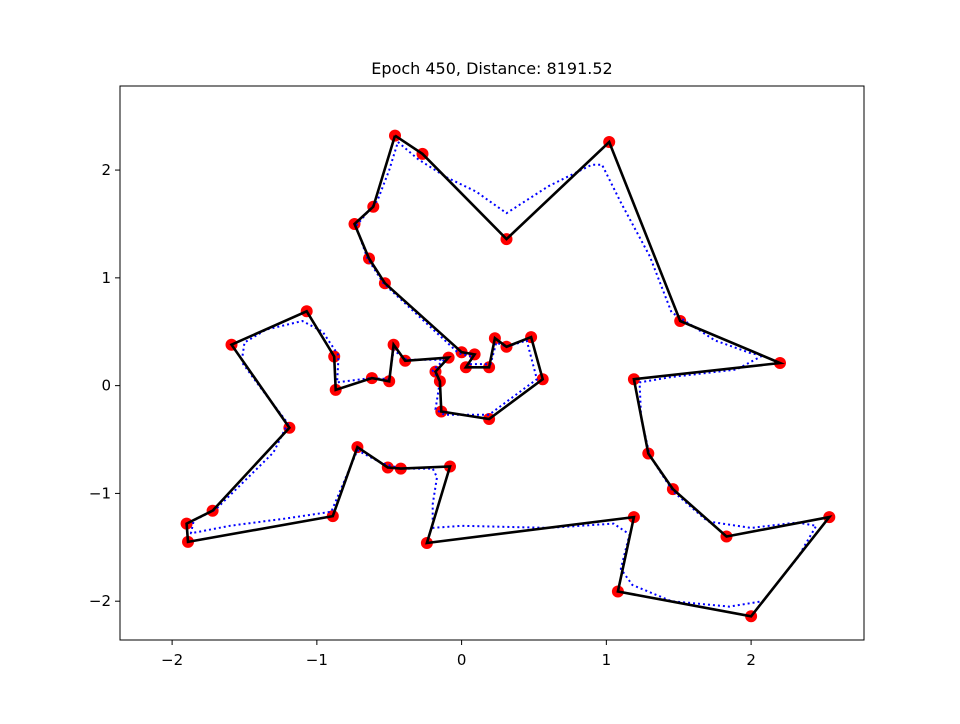 The width and height of the screenshot is (960, 724). I want to click on x-tick-label: 1, so click(607, 660).